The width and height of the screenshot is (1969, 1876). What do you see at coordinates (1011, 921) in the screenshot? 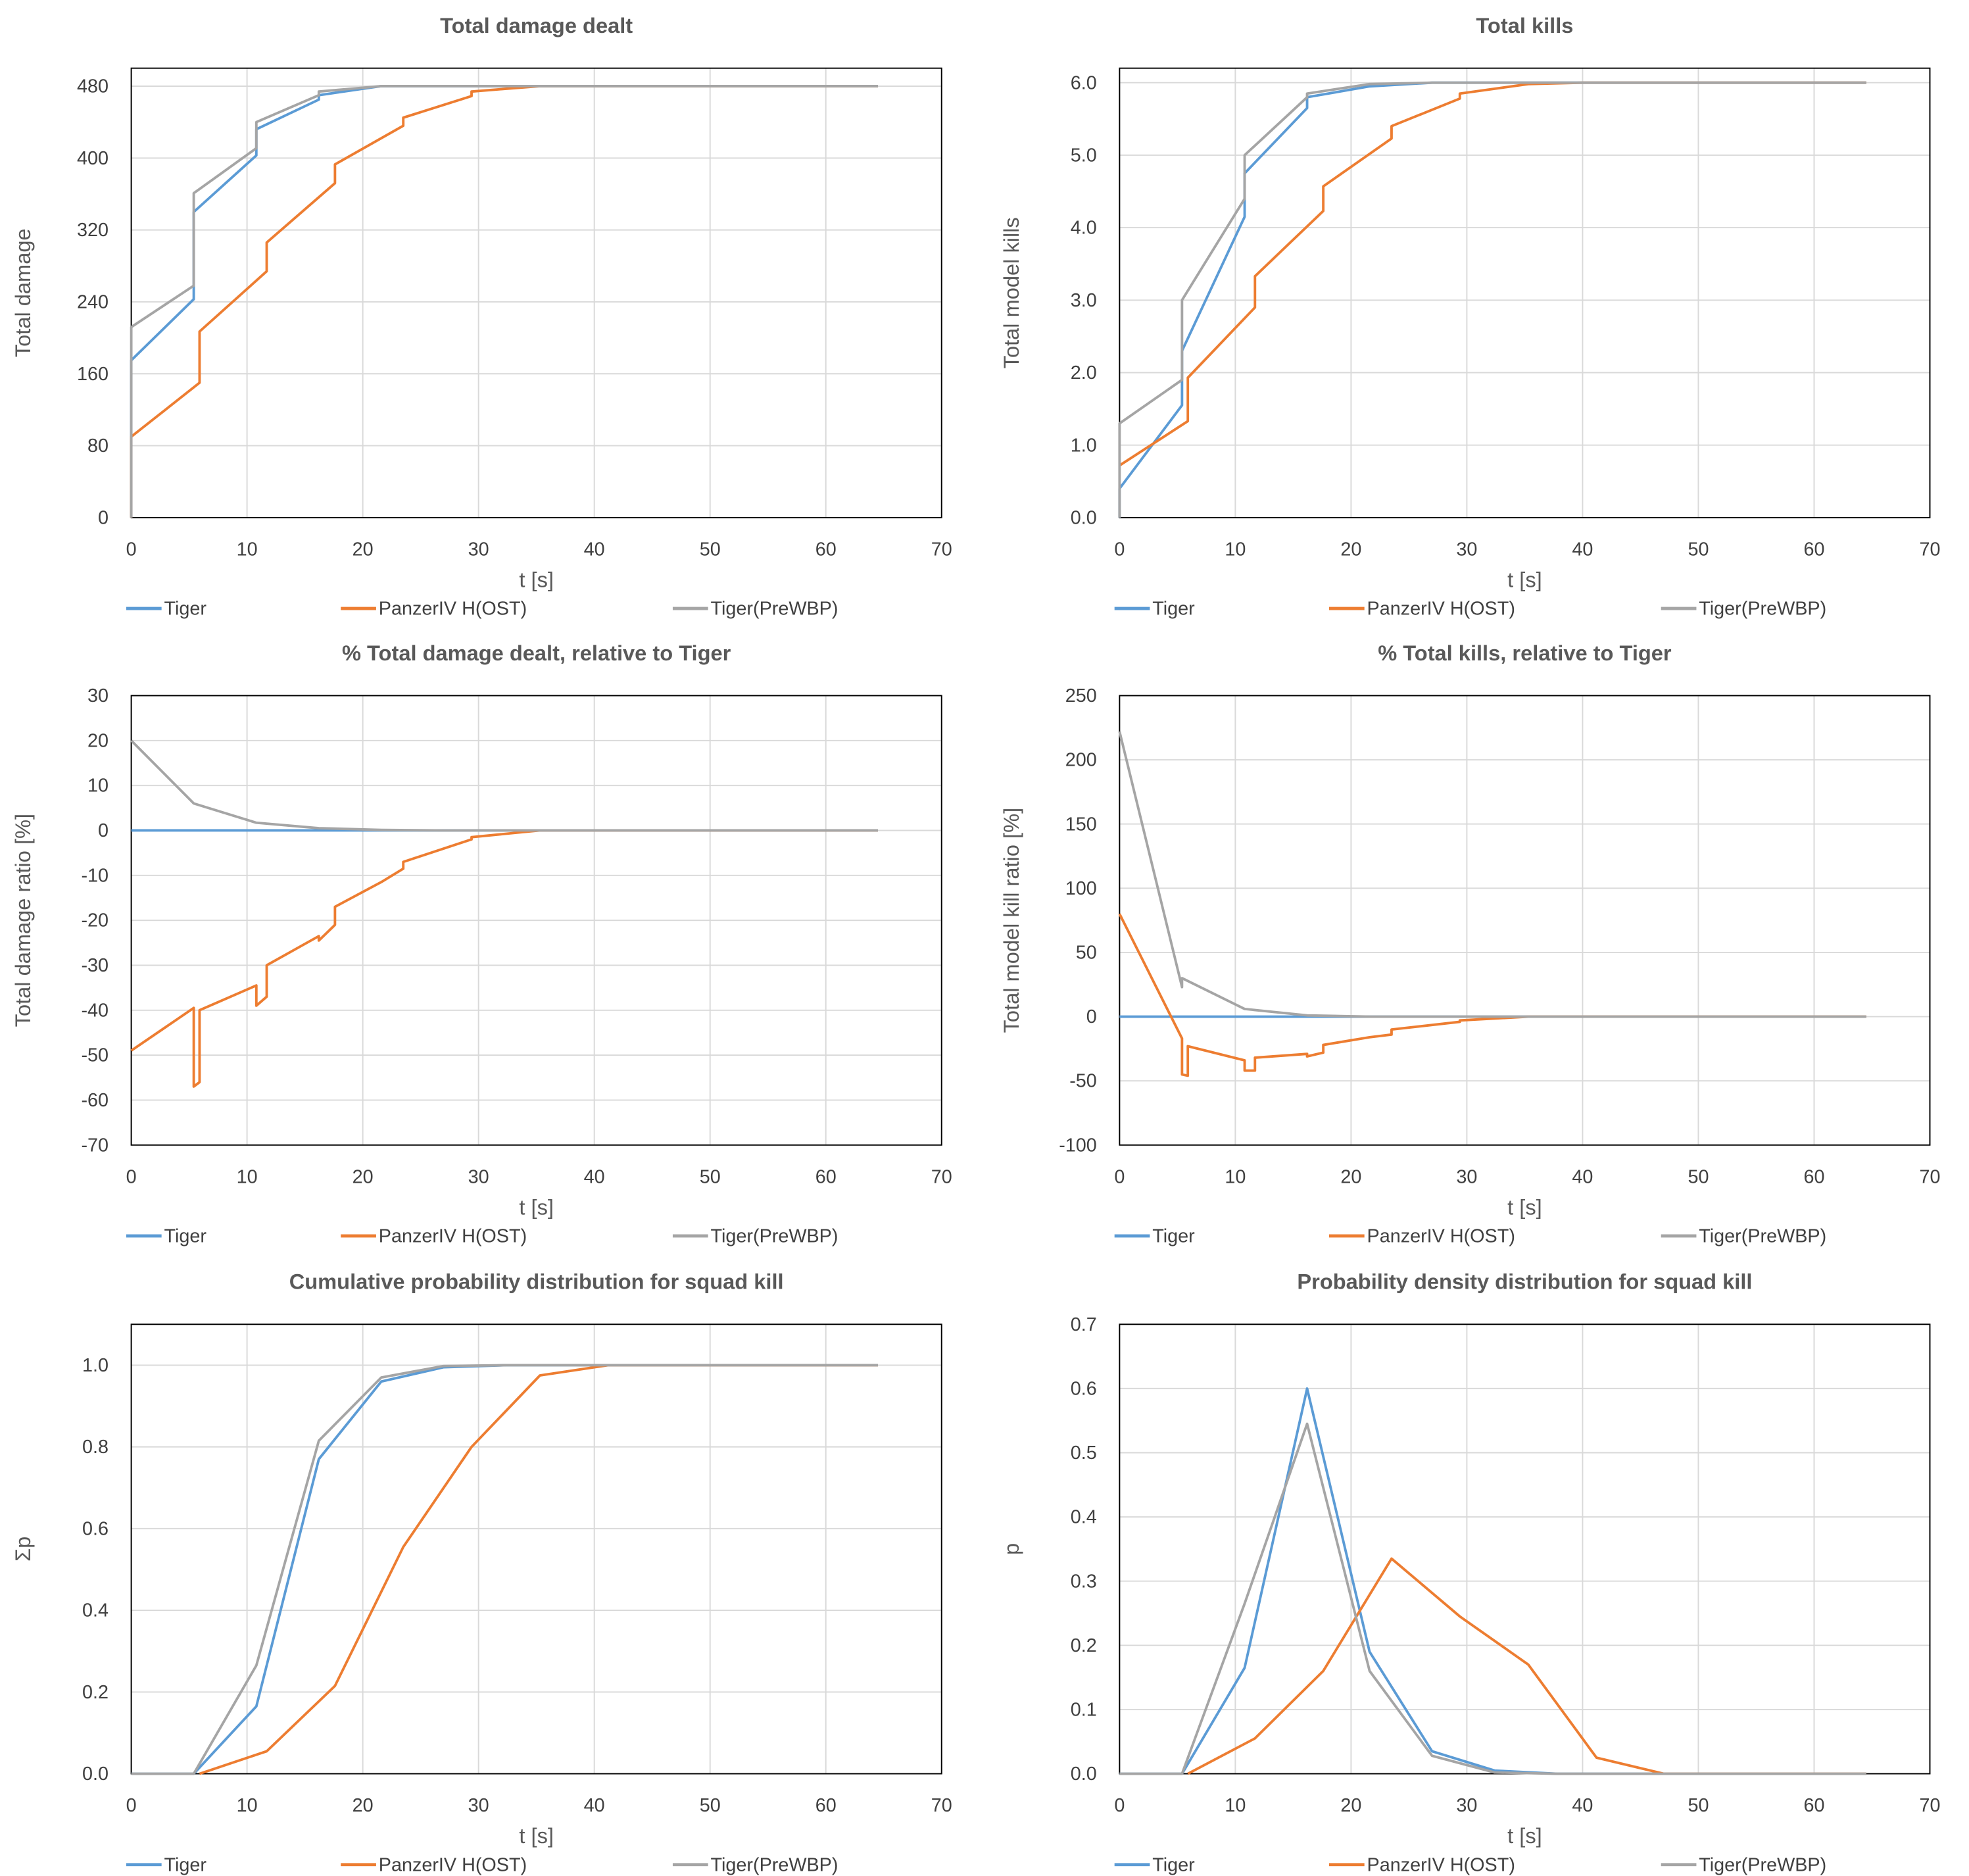
I see `y-axis-label: Total model kill ratio [%]` at bounding box center [1011, 921].